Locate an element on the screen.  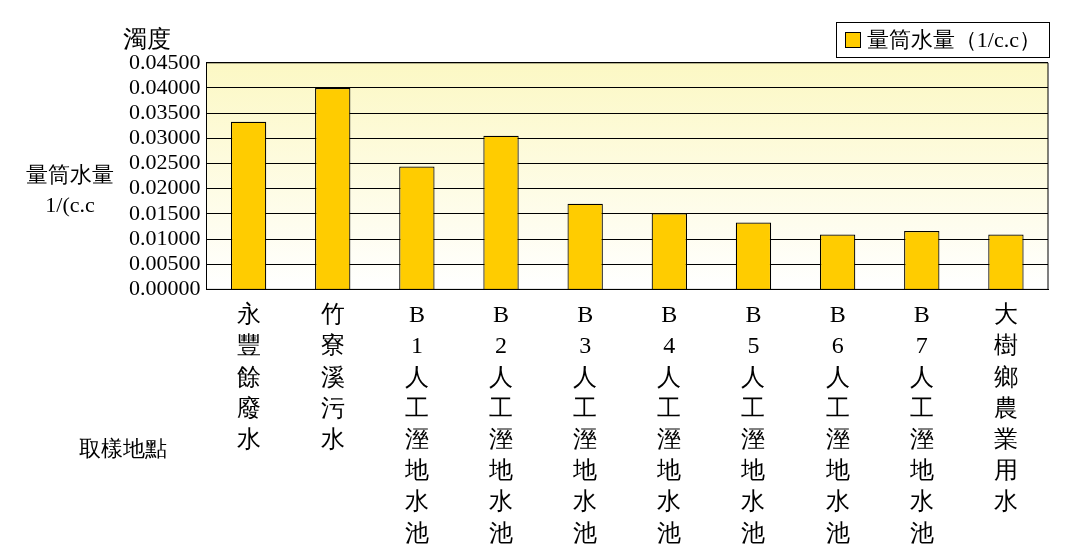
text: 量筒水量（1/c.c） is located at coordinates (953, 40).